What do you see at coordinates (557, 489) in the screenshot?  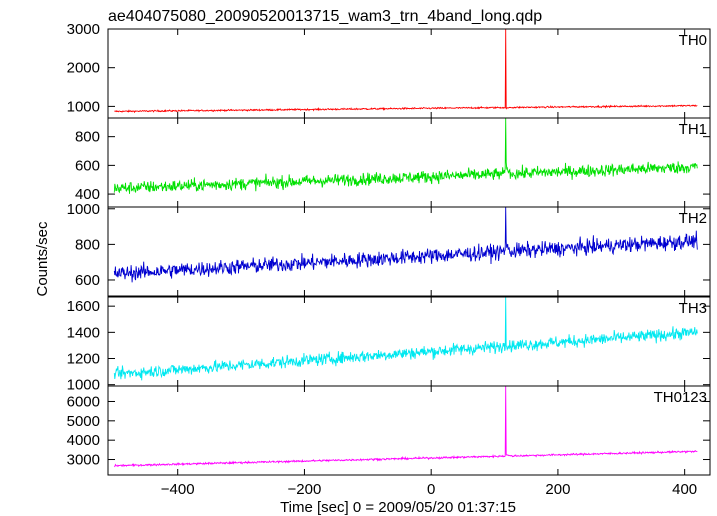 I see `x-tick-label: 200` at bounding box center [557, 489].